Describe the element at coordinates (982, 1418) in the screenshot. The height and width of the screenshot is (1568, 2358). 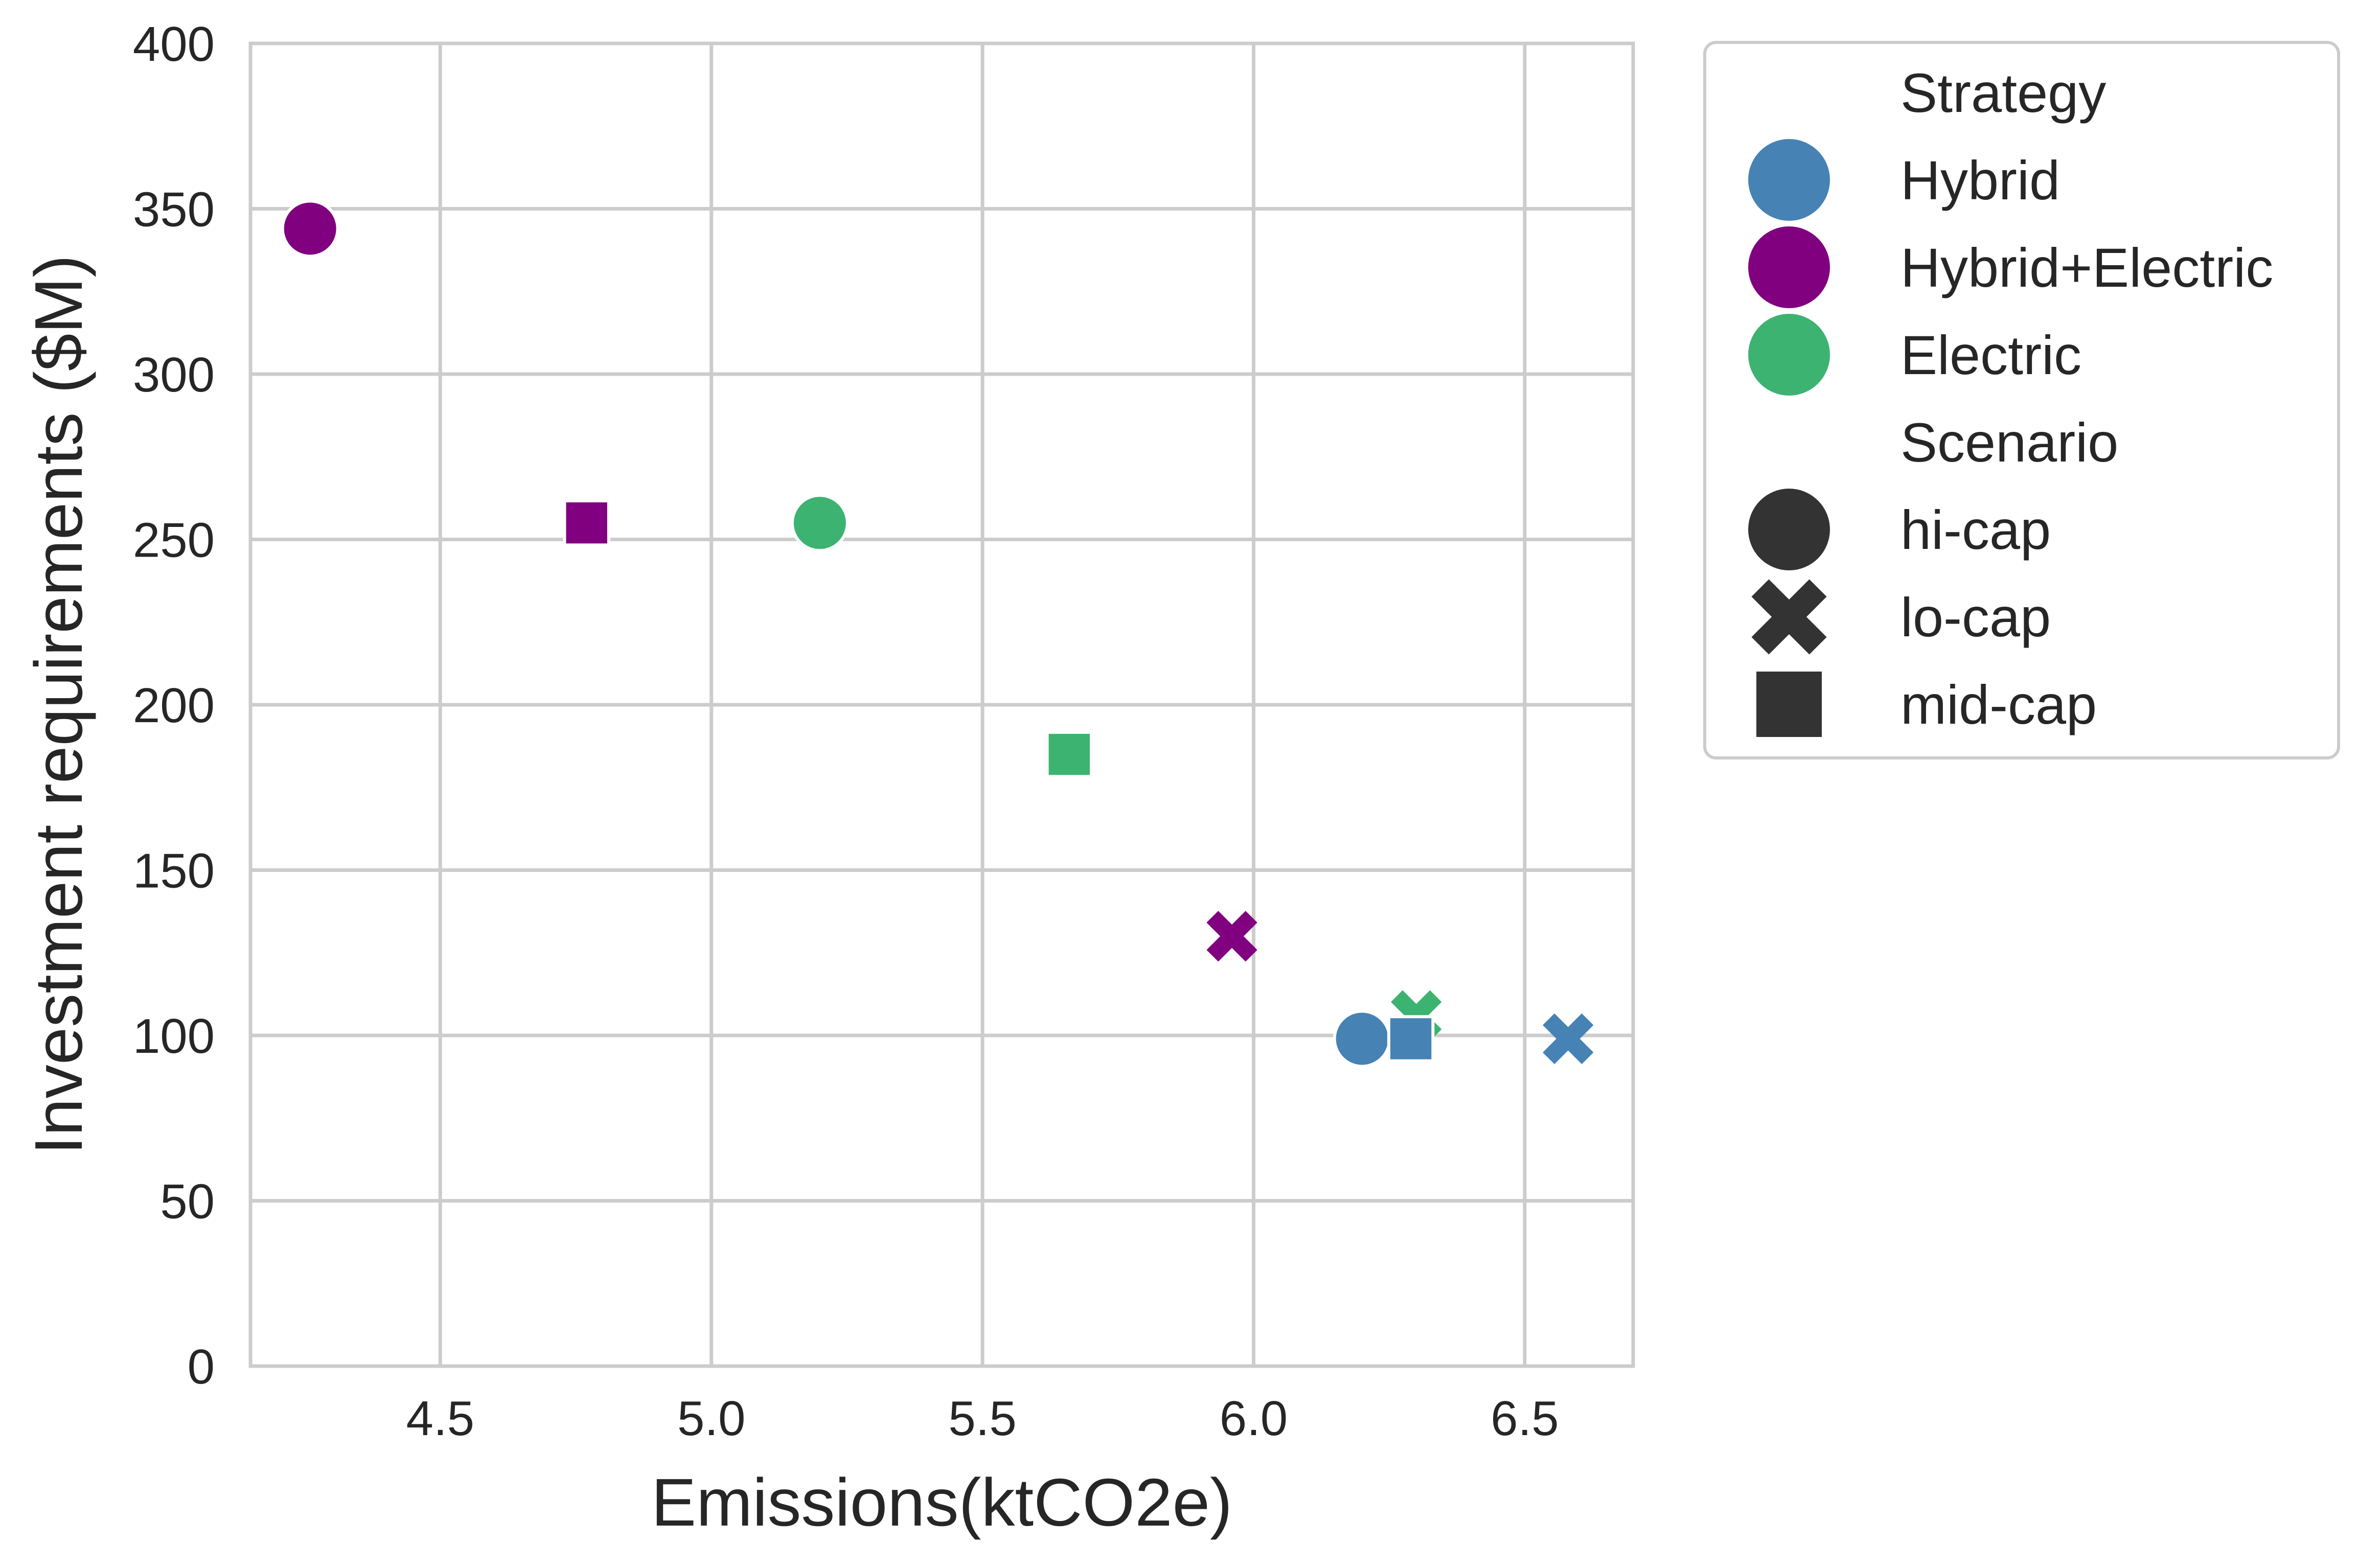
I see `x-tick-label: 5.5` at that location.